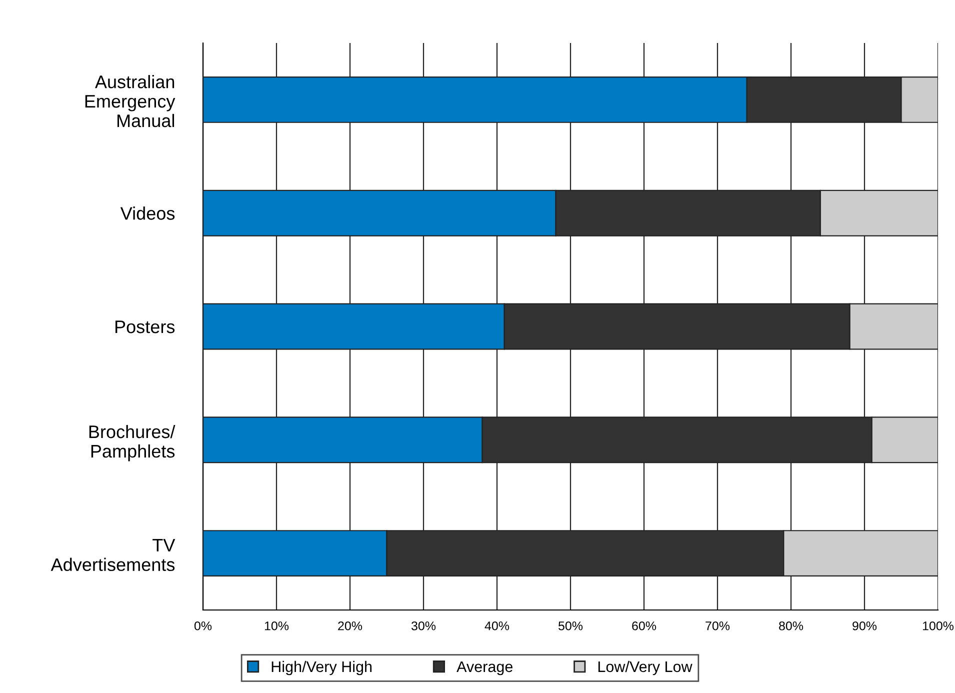  What do you see at coordinates (350, 625) in the screenshot?
I see `x-tick-label: 20%` at bounding box center [350, 625].